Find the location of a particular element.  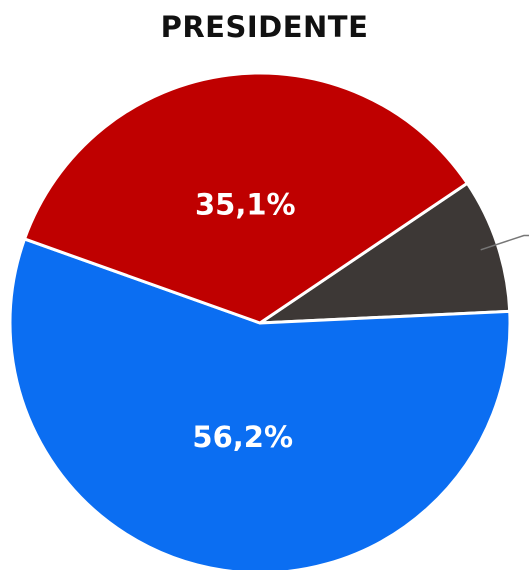

pie-label-1: 56,2% is located at coordinates (242, 437).